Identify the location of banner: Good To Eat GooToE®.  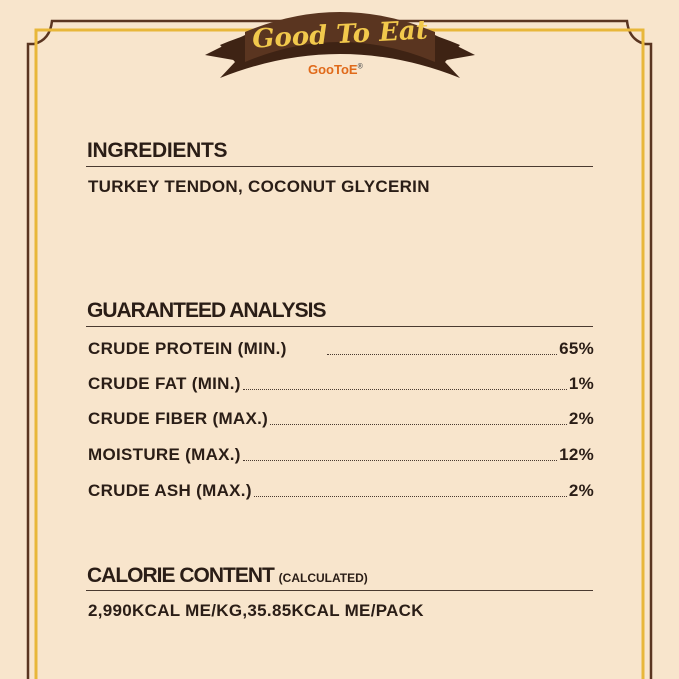
(340, 45).